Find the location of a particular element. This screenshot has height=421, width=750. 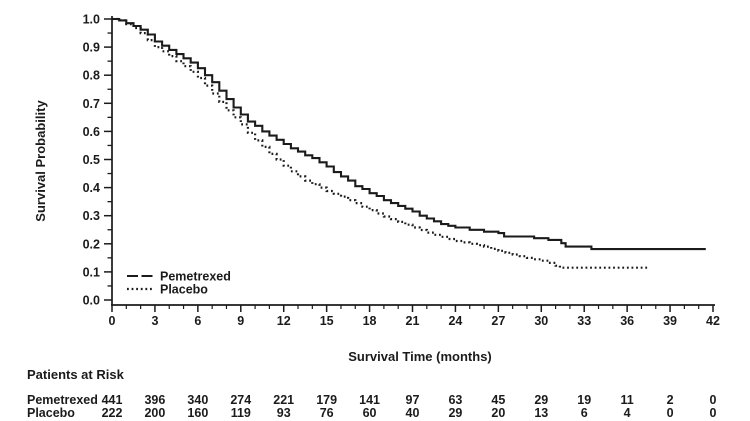

x-tick-label: 27 is located at coordinates (498, 321).